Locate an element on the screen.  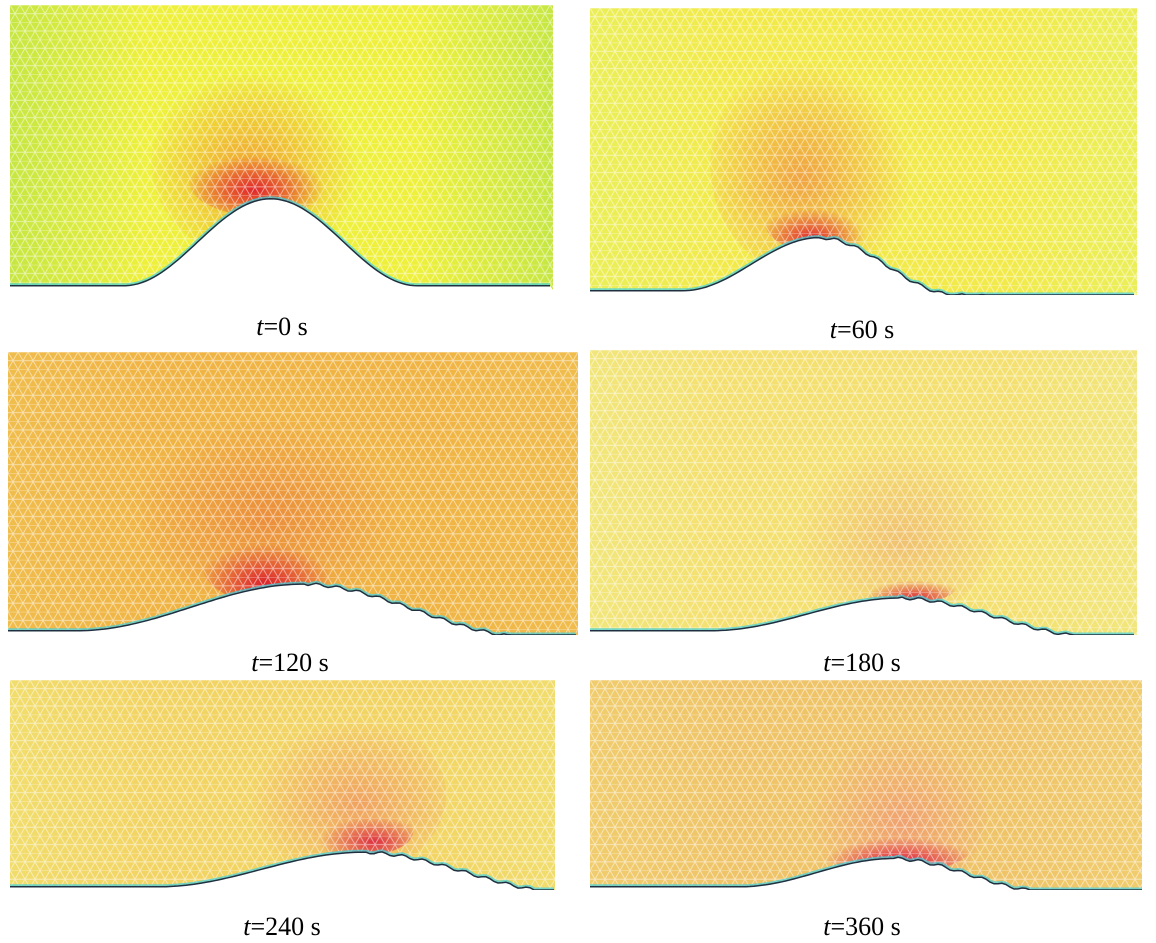
caption-text: =240 s is located at coordinates (285, 926).